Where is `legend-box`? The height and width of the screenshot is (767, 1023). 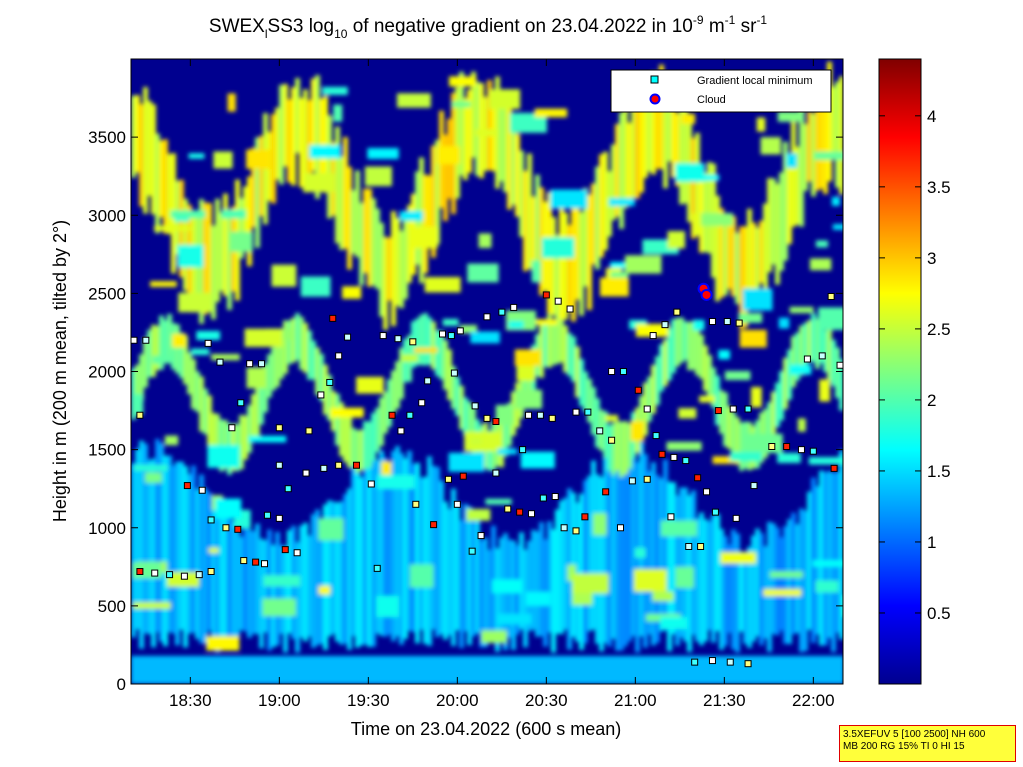 legend-box is located at coordinates (721, 91).